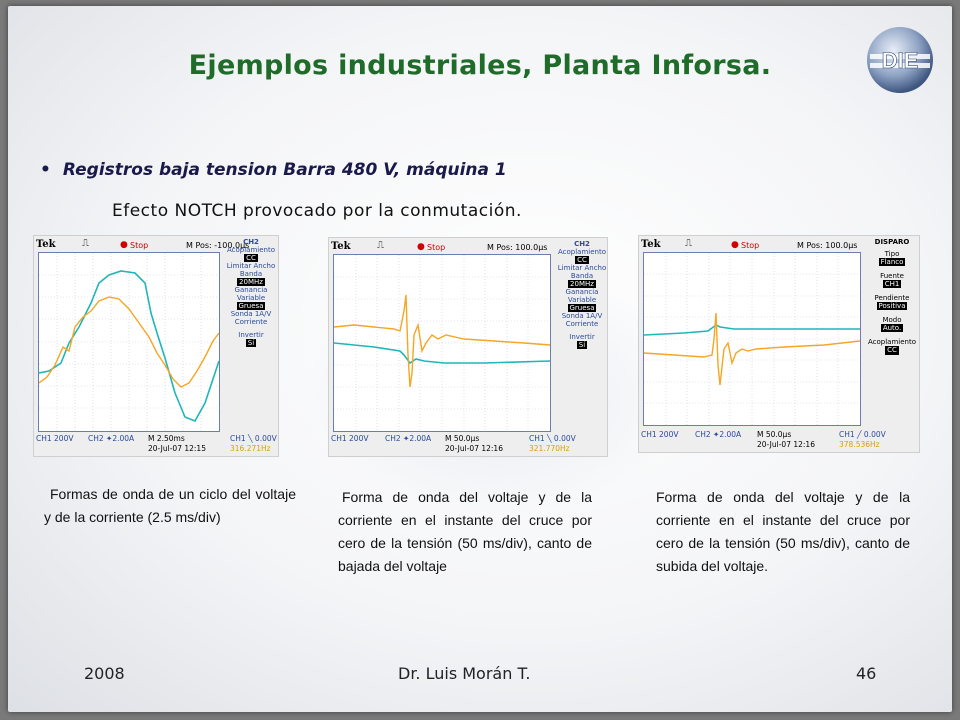 This screenshot has width=960, height=720. I want to click on footer-page-number: 46, so click(866, 673).